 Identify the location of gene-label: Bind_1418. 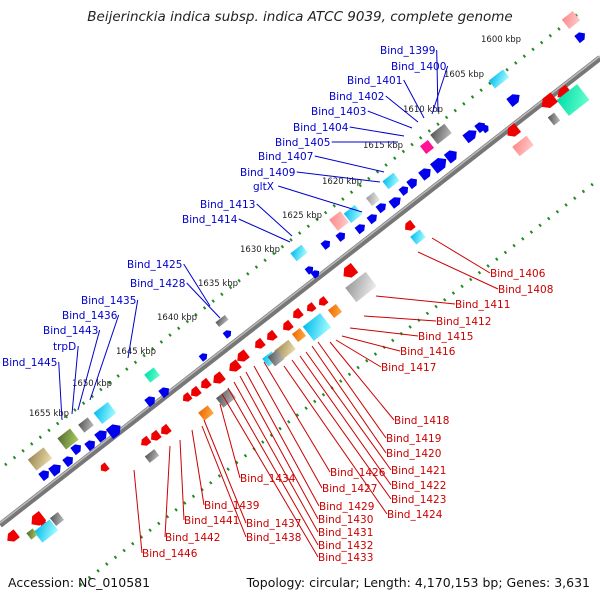
(421, 421).